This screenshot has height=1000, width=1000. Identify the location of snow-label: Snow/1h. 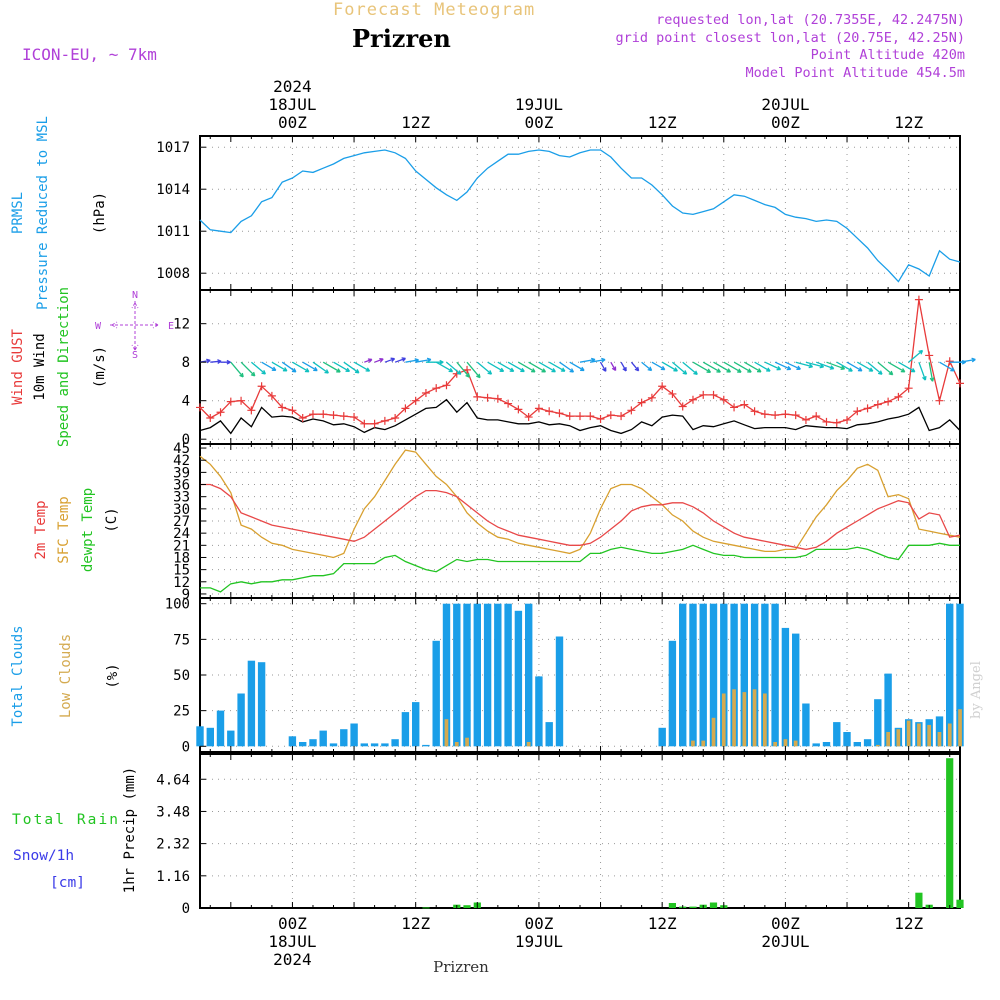
(43, 856).